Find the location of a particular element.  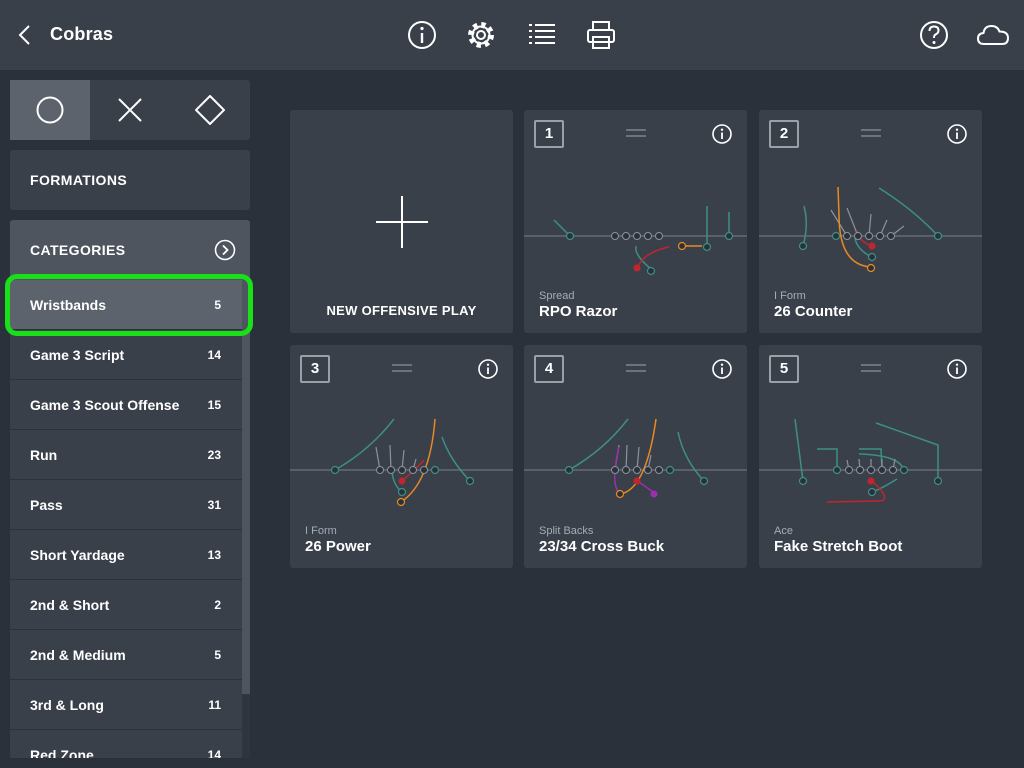

list-button is located at coordinates (542, 35).